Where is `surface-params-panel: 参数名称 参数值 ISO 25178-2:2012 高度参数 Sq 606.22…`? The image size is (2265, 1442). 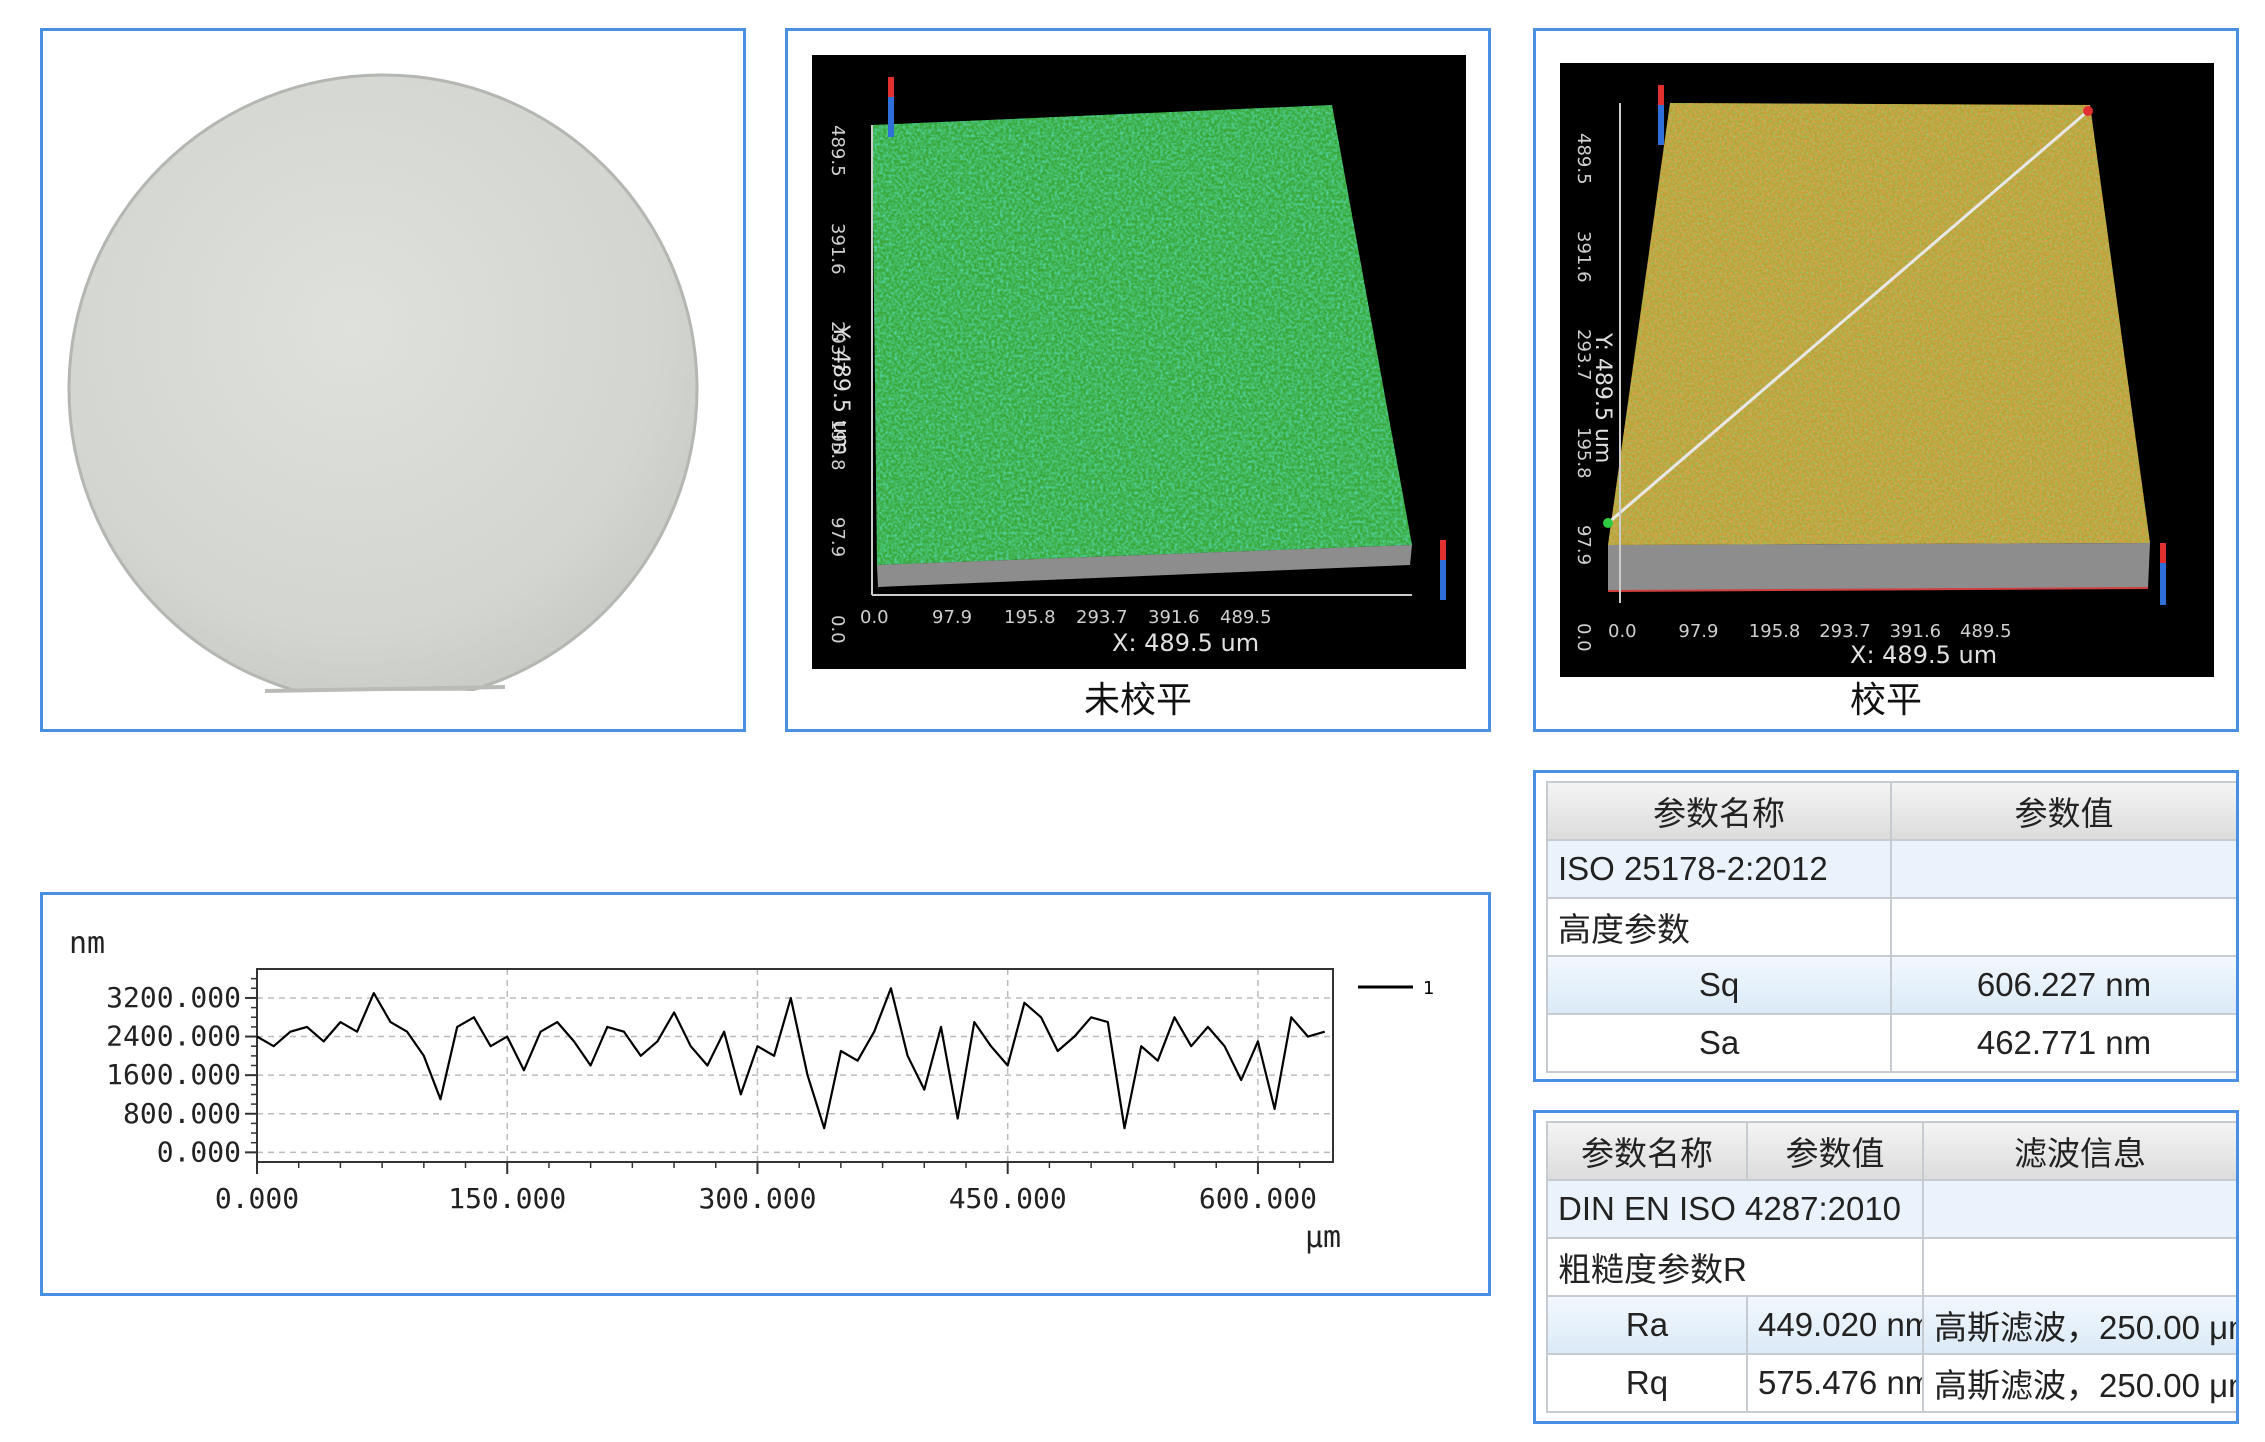 surface-params-panel: 参数名称 参数值 ISO 25178-2:2012 高度参数 Sq 606.22… is located at coordinates (1886, 926).